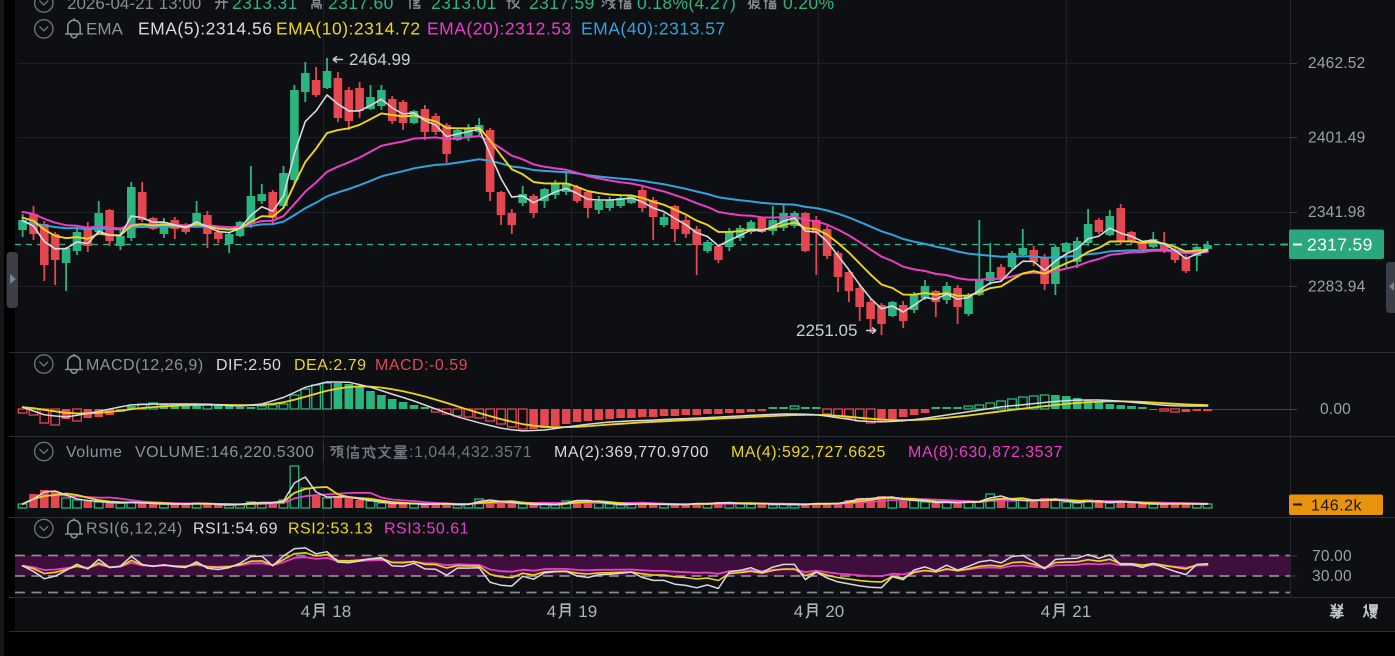  I want to click on svg-text: DIF:2.50, so click(248, 365).